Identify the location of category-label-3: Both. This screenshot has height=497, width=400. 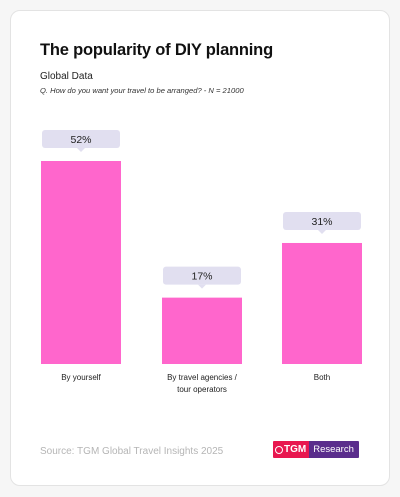
(322, 377).